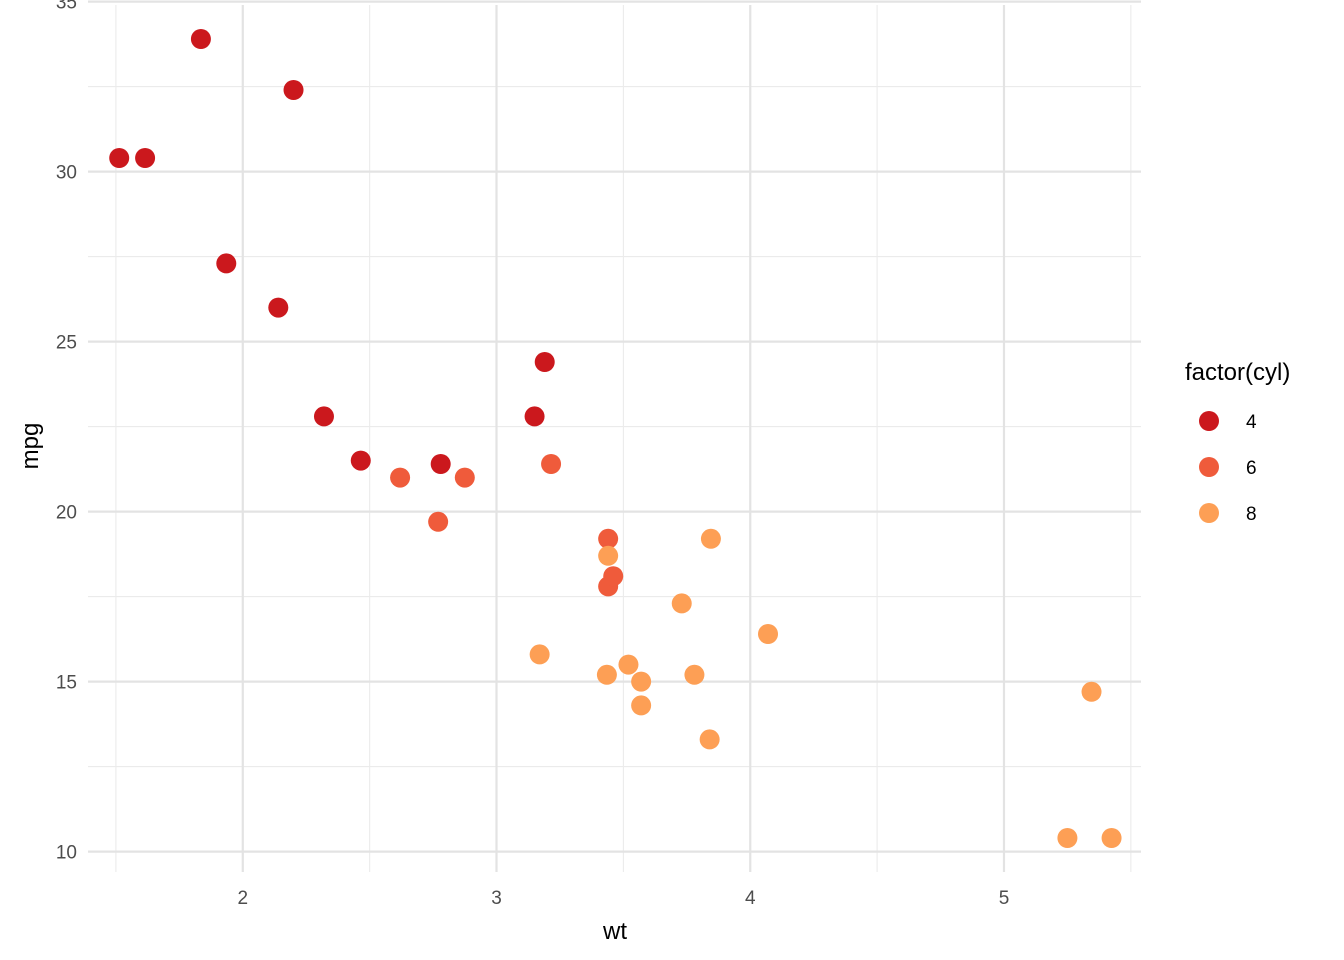 Image resolution: width=1344 pixels, height=960 pixels. Describe the element at coordinates (66, 513) in the screenshot. I see `y-tick-label: 20` at that location.